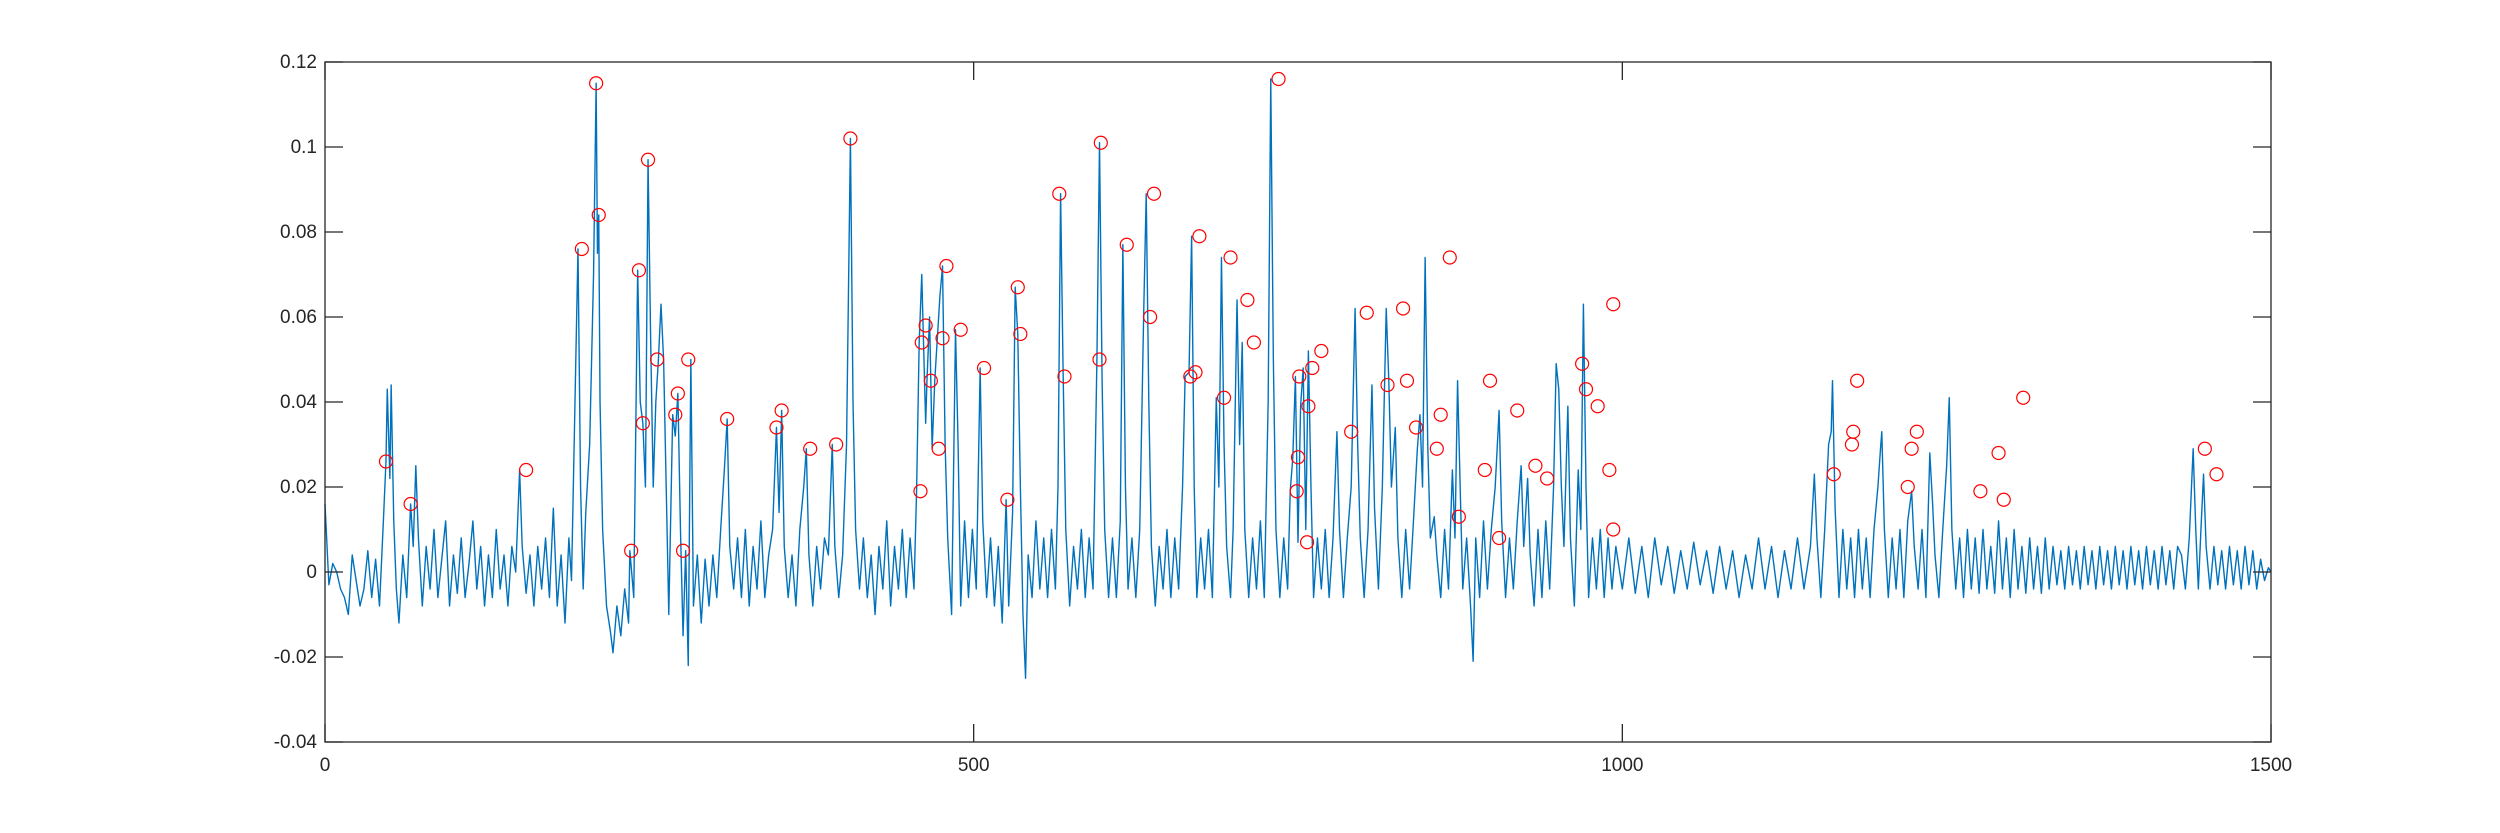  Describe the element at coordinates (298, 402) in the screenshot. I see `y-tick-label: 0.04` at that location.